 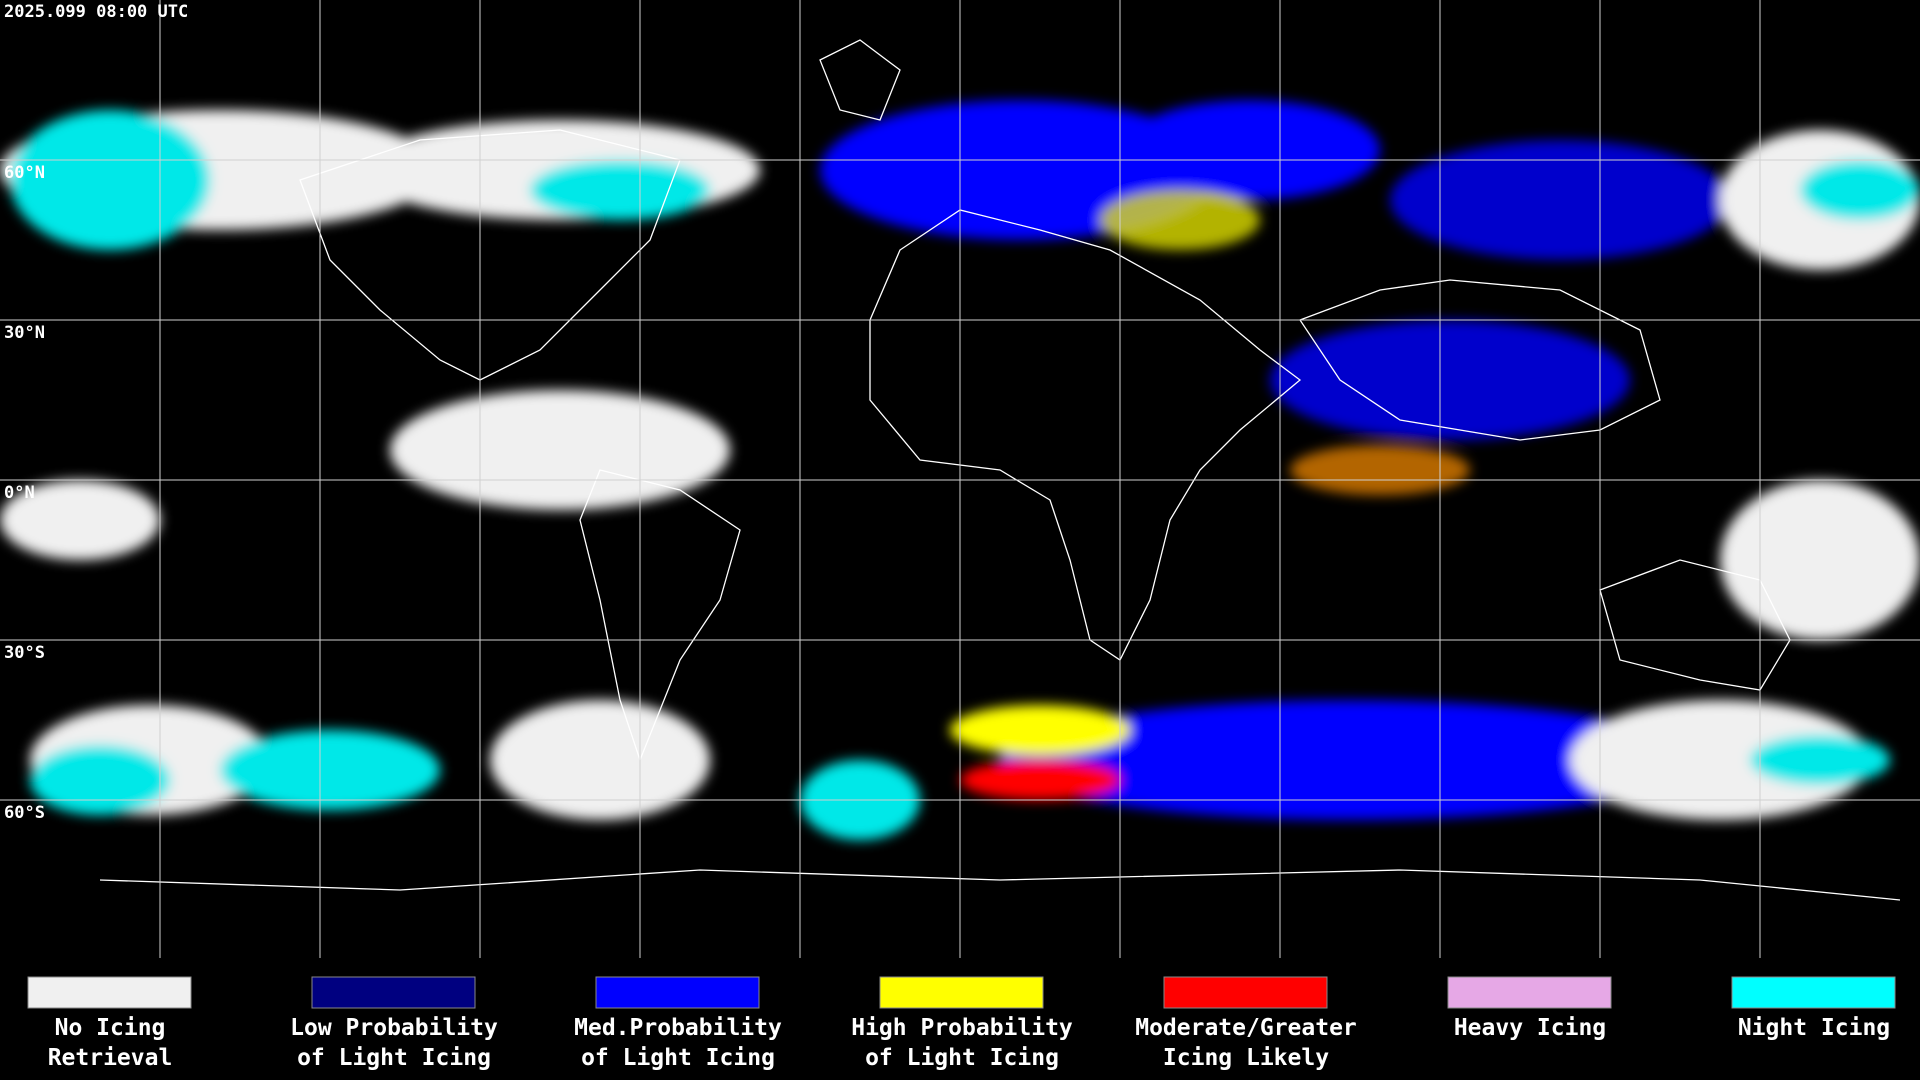 What do you see at coordinates (394, 1028) in the screenshot?
I see `legend-label: Low Probability` at bounding box center [394, 1028].